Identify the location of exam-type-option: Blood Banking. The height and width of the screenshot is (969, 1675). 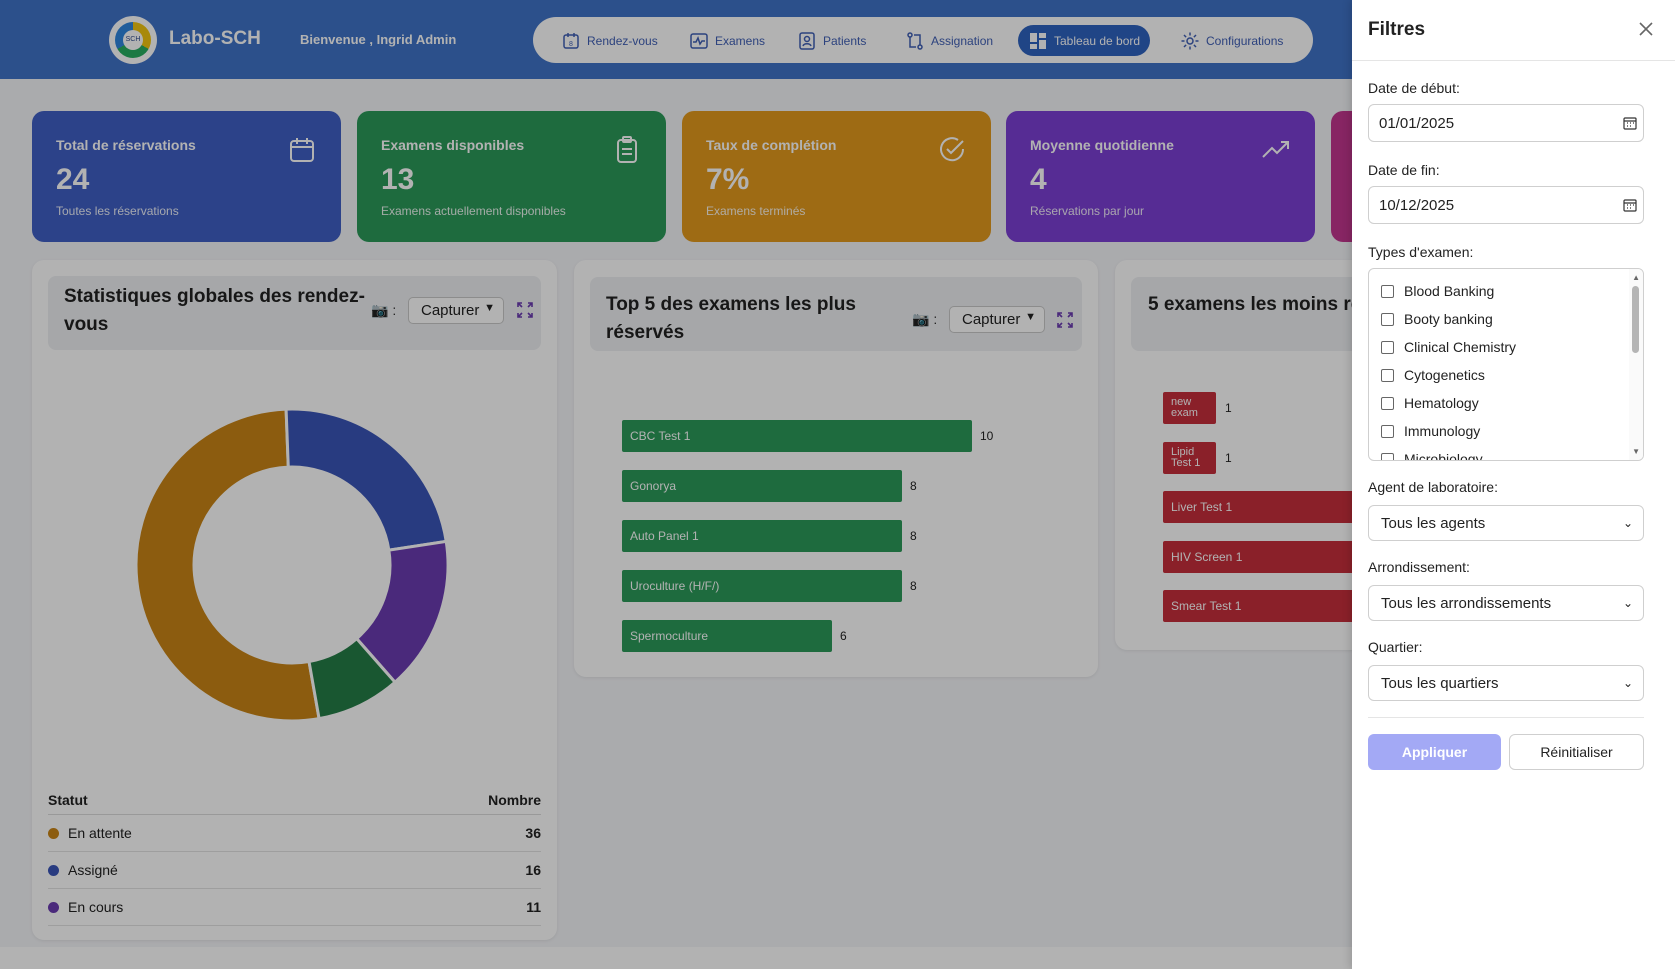
(1437, 291).